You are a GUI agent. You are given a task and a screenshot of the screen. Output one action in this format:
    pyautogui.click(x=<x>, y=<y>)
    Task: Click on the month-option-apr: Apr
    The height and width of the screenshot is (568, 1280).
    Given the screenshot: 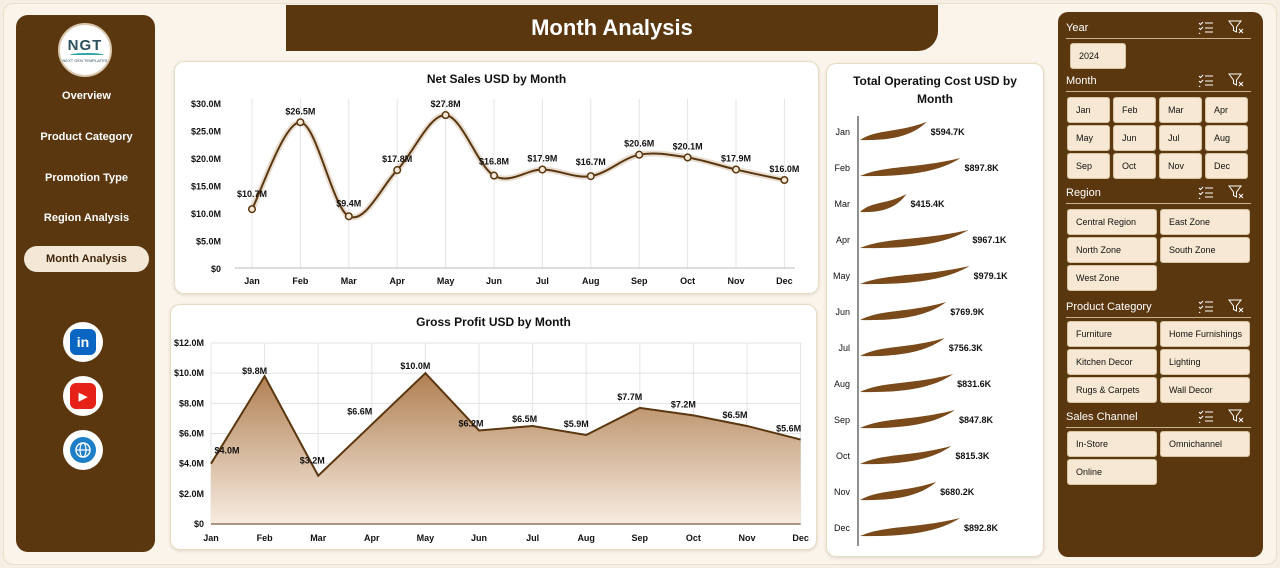 What is the action you would take?
    pyautogui.click(x=1226, y=110)
    